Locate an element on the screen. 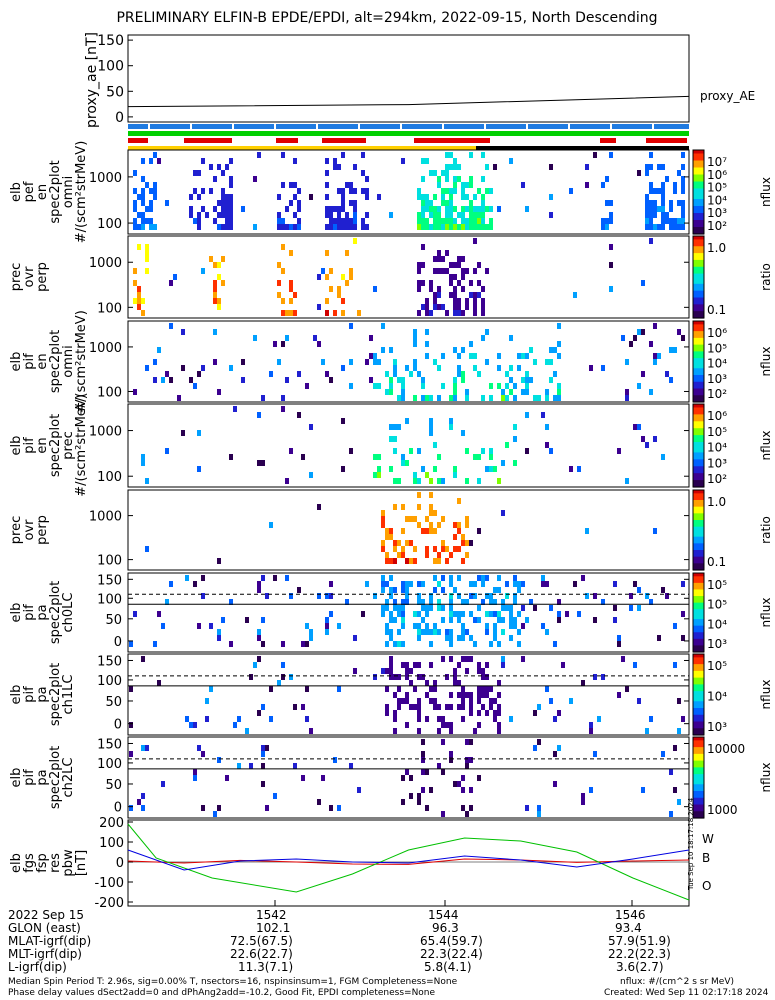  panel-7-colorbar-tick: 10⁵ is located at coordinates (717, 666).